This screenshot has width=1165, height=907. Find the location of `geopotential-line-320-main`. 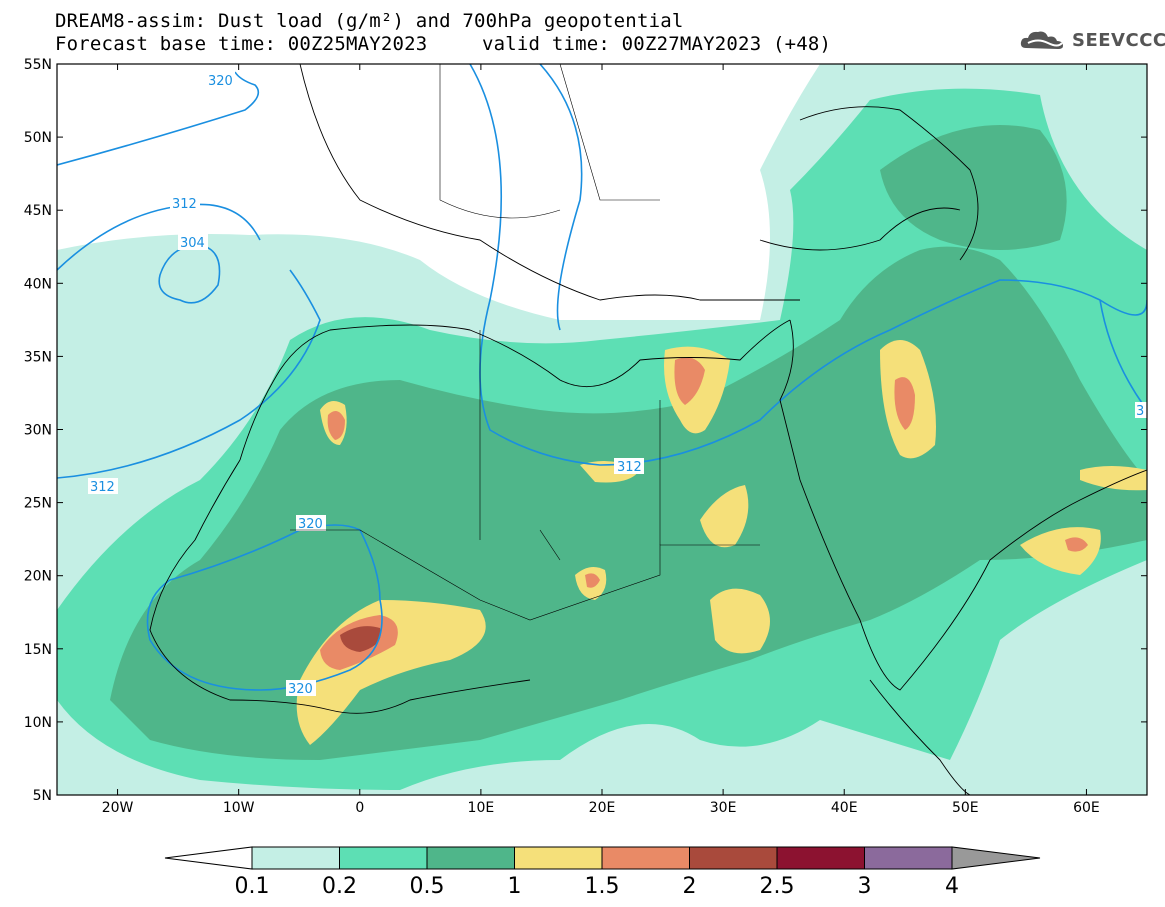

geopotential-line-320-main is located at coordinates (561, 197).